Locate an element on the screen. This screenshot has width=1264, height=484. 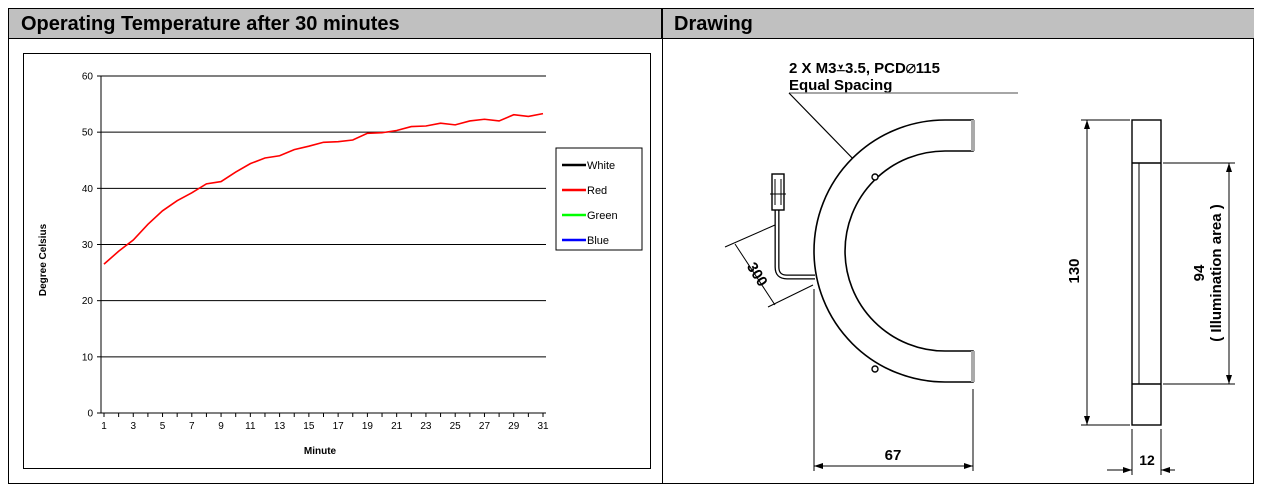
x-tick-label: 31 is located at coordinates (543, 426).